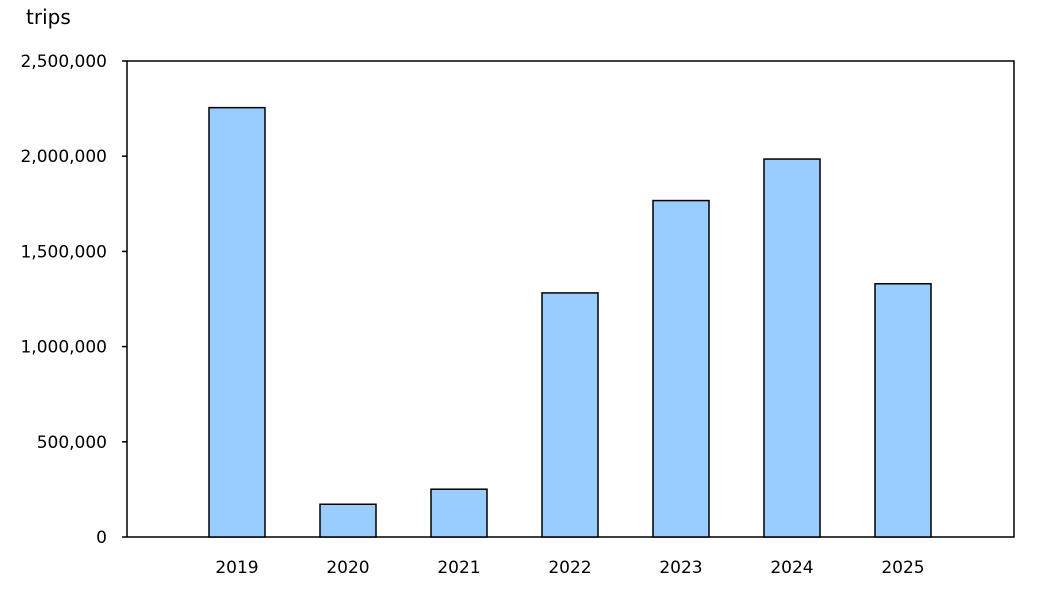  I want to click on bar-2025, so click(903, 410).